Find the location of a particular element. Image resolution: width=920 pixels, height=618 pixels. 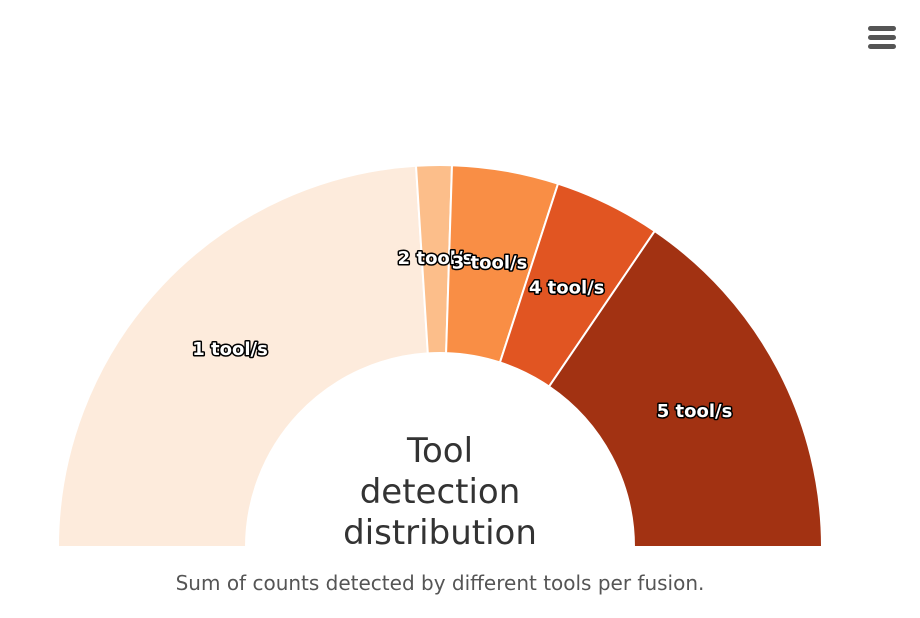

chart-title-line: detection is located at coordinates (440, 492).